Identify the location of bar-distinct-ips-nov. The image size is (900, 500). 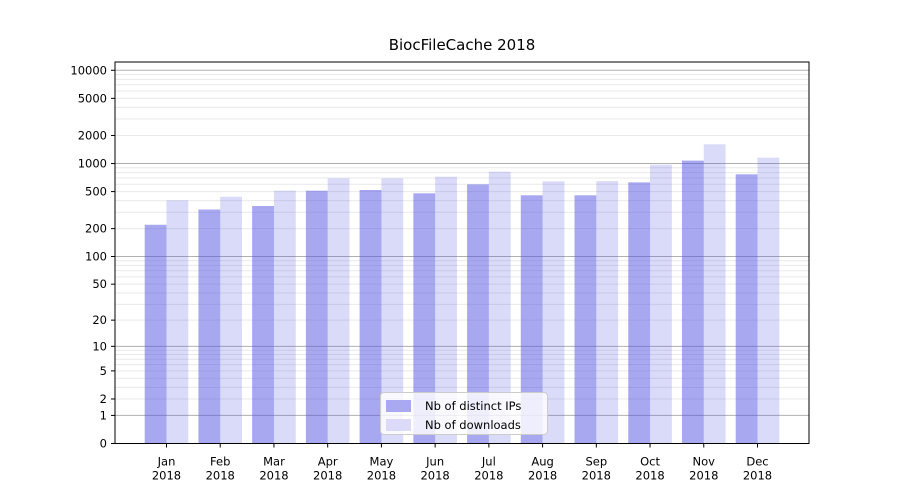
(692, 302).